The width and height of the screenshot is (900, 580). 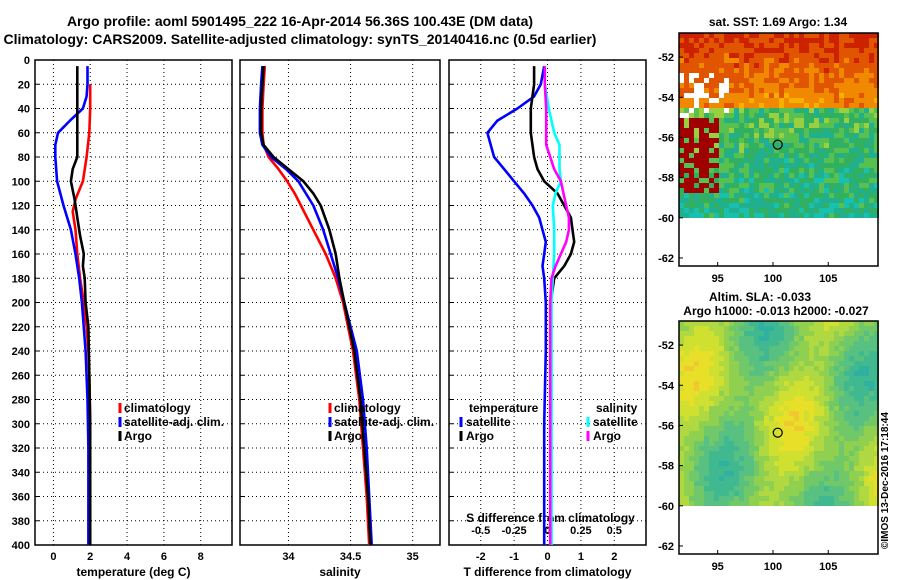 I want to click on series-line-argo, so click(x=315, y=306).